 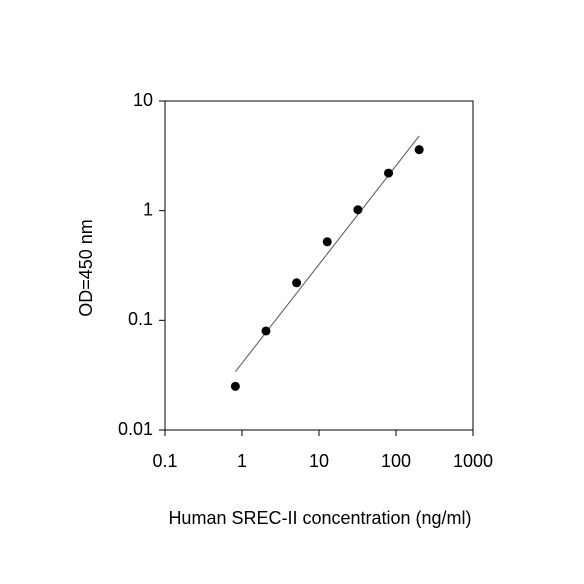 What do you see at coordinates (86, 268) in the screenshot?
I see `y-axis-label: OD=450 nm` at bounding box center [86, 268].